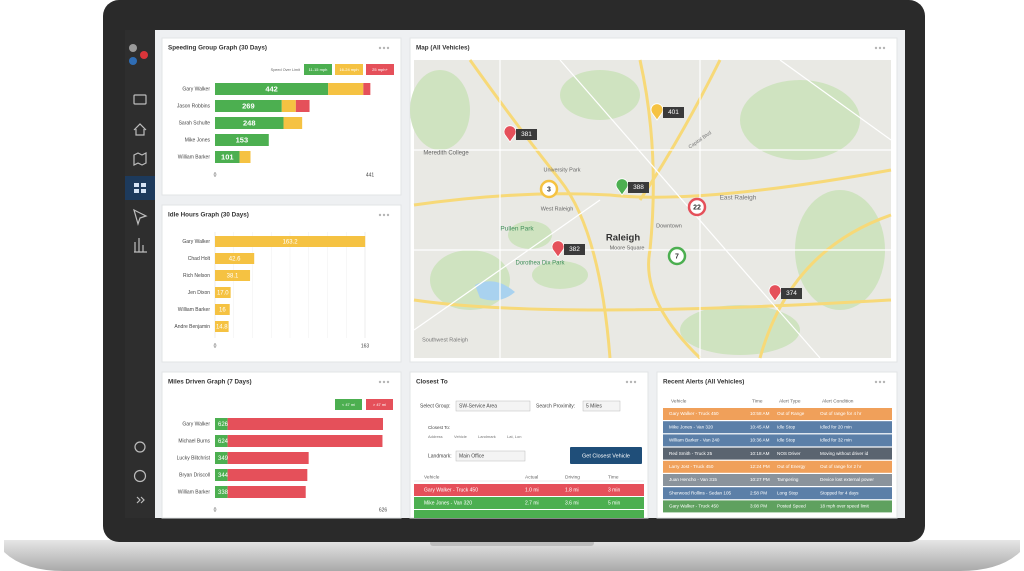 This screenshot has height=571, width=1024. Describe the element at coordinates (514, 436) in the screenshot. I see `radio-option: Lat, Lon` at that location.